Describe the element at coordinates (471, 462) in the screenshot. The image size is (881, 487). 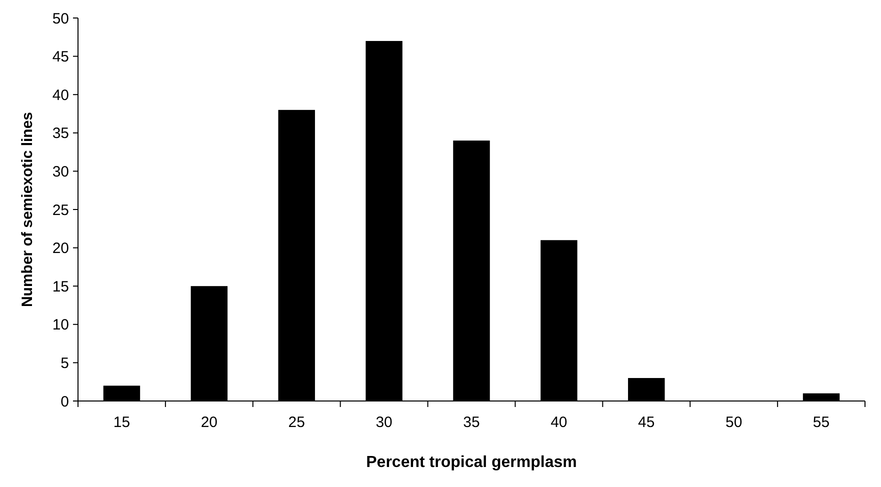
I see `x-axis-title: Percent tropical germplasm` at that location.